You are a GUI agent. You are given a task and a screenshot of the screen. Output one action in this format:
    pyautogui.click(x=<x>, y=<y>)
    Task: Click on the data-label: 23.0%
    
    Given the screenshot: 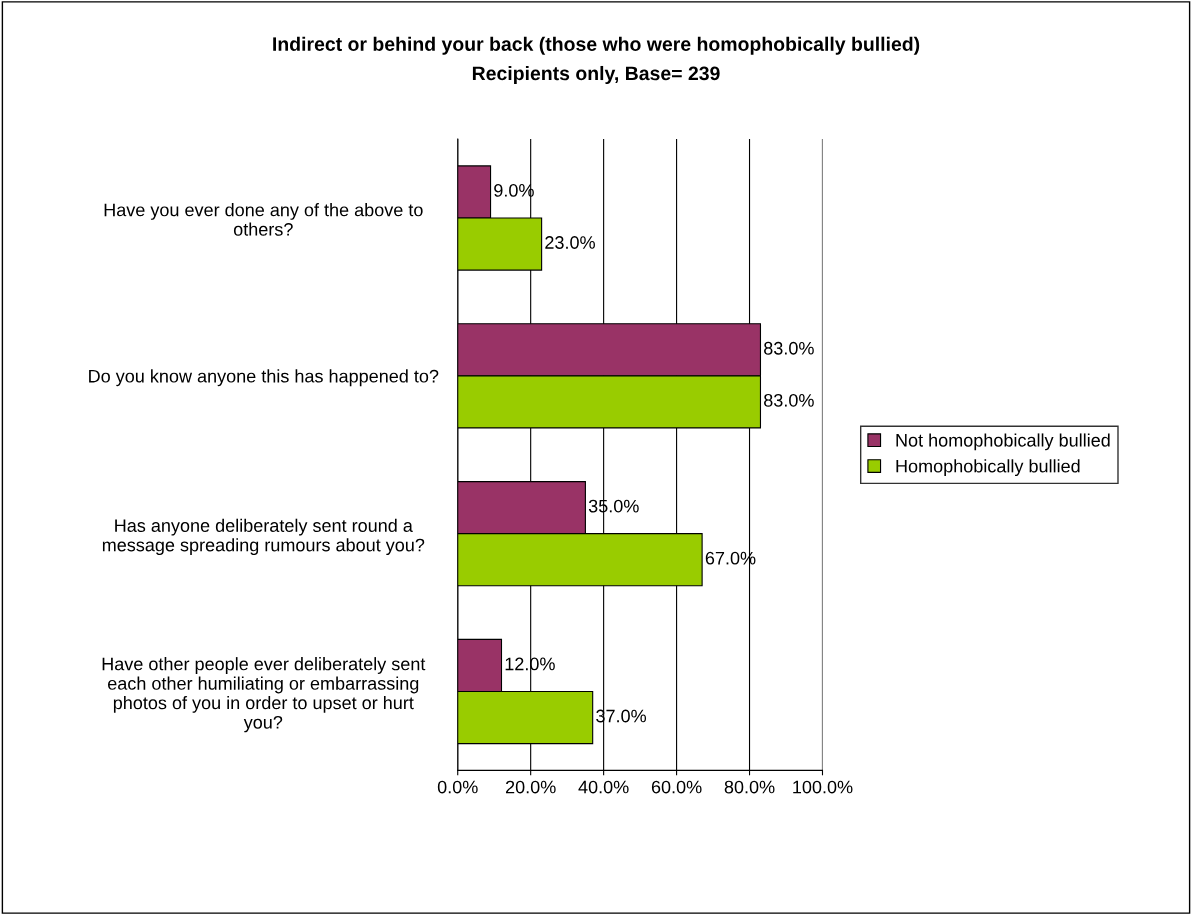 What is the action you would take?
    pyautogui.click(x=570, y=242)
    